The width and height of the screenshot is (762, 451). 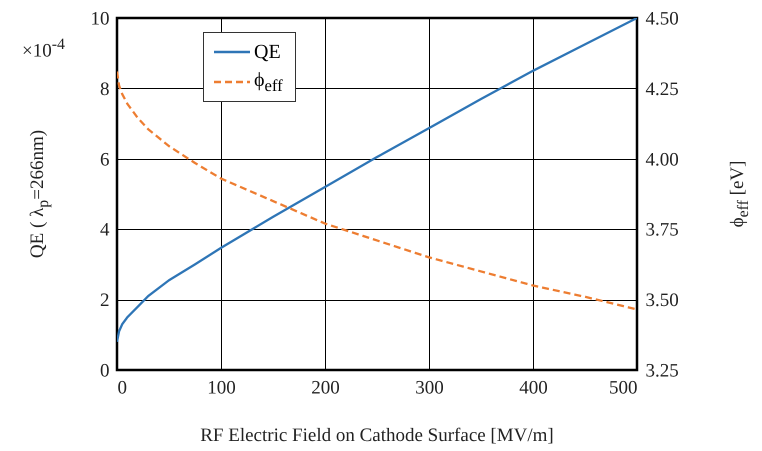 What do you see at coordinates (429, 388) in the screenshot?
I see `x-tick-label: 300` at bounding box center [429, 388].